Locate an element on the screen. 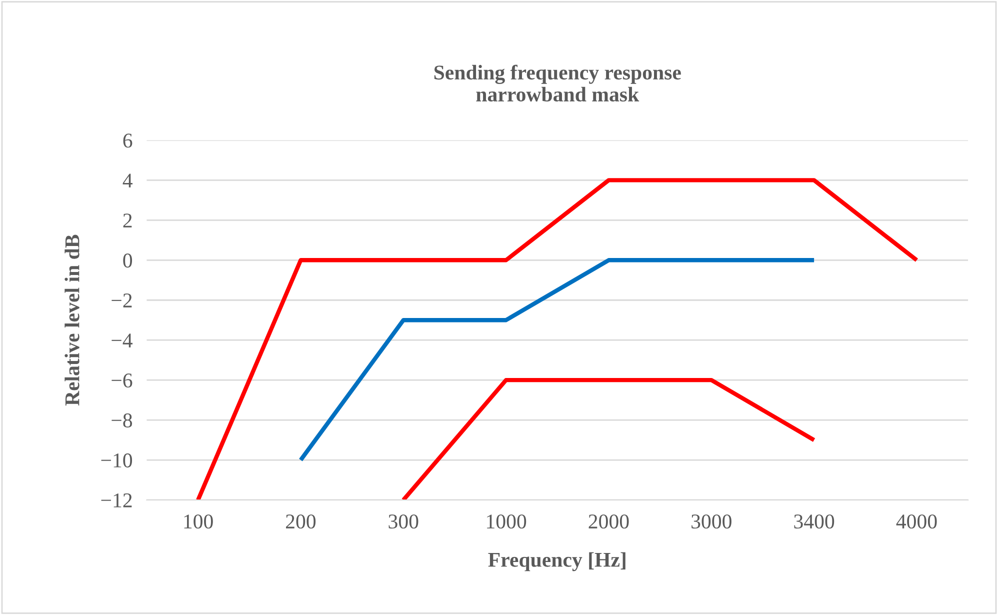  x-tick-label: 200 is located at coordinates (301, 521).